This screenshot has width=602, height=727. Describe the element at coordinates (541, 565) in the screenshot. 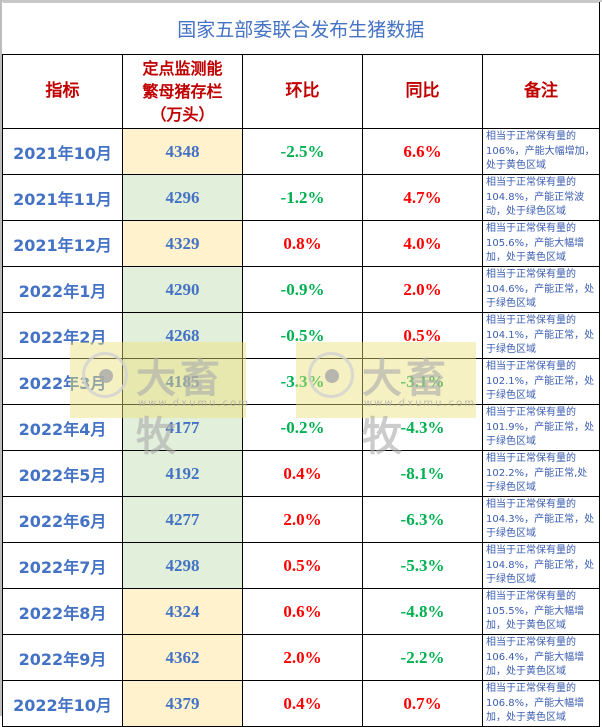

I see `remark-cell: 相当于正常保有量的104.8%，产能正常，处于绿色区域` at that location.